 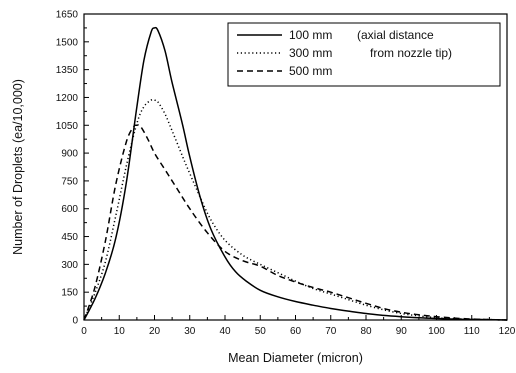 What do you see at coordinates (261, 331) in the screenshot?
I see `x-tick-label: 50` at bounding box center [261, 331].